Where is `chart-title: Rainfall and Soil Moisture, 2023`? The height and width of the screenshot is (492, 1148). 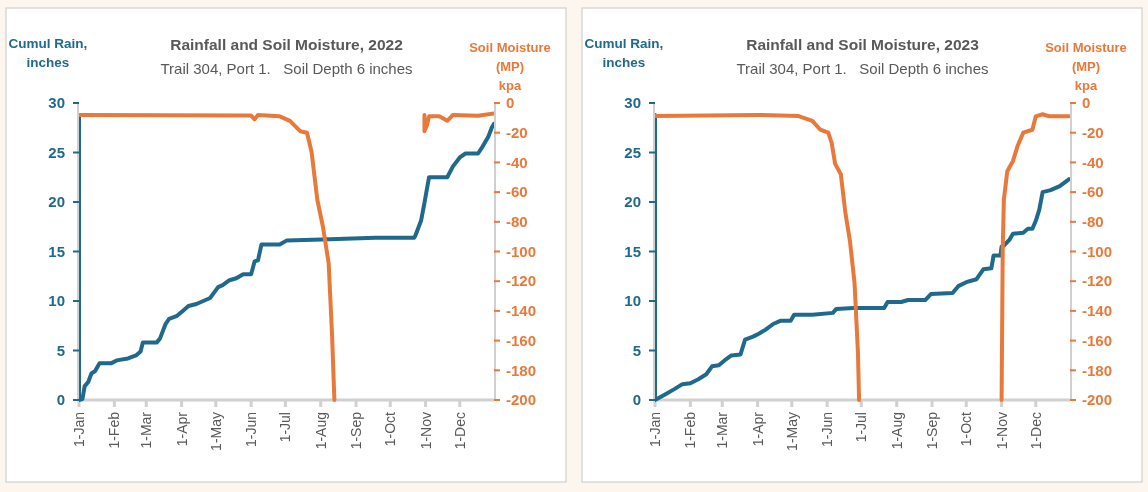
chart-title: Rainfall and Soil Moisture, 2023 is located at coordinates (863, 44).